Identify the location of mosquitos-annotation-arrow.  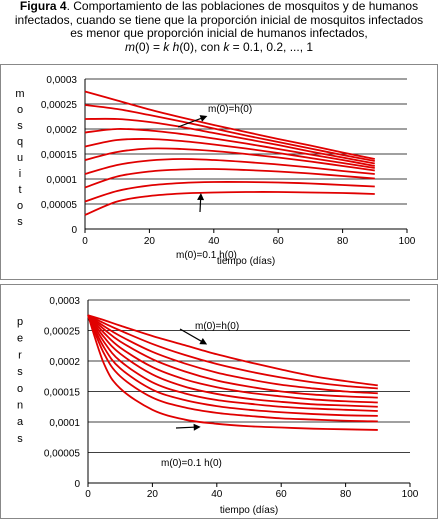
(190, 122).